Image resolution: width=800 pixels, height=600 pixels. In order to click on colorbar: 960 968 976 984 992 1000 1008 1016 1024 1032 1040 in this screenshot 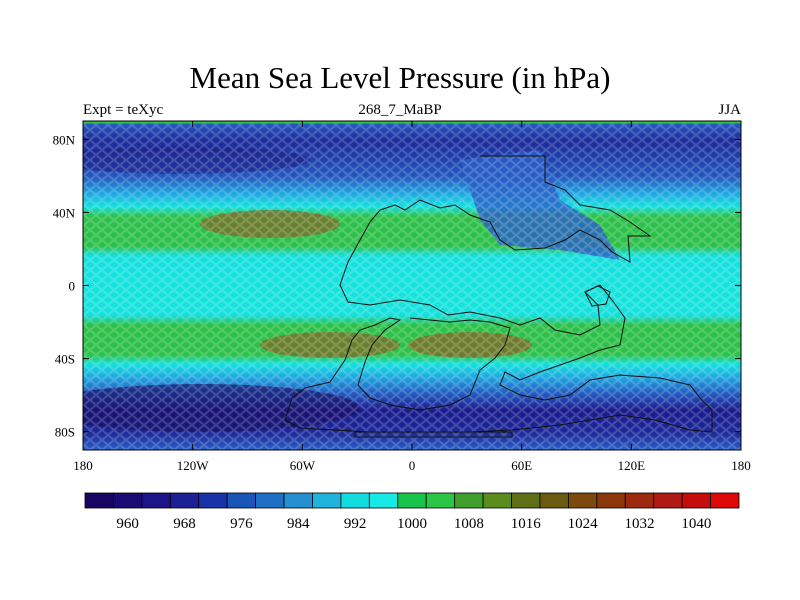, I will do `click(412, 512)`.